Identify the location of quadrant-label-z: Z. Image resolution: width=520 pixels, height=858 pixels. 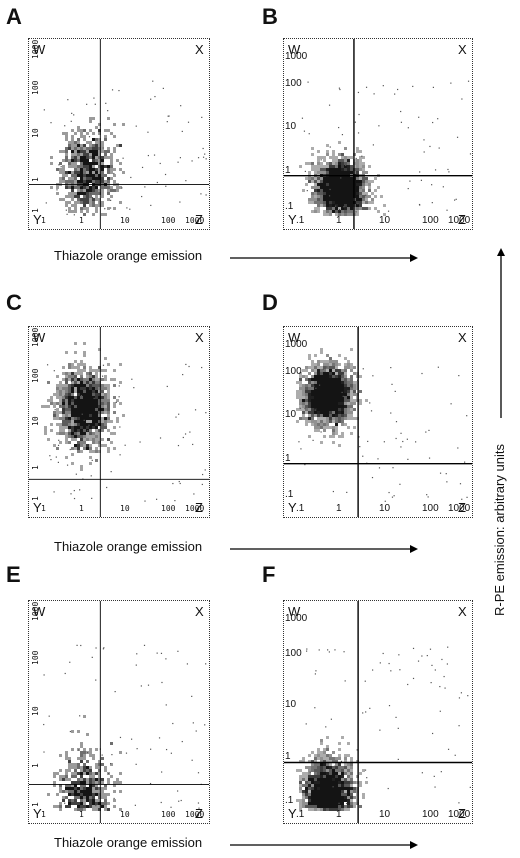
(199, 219).